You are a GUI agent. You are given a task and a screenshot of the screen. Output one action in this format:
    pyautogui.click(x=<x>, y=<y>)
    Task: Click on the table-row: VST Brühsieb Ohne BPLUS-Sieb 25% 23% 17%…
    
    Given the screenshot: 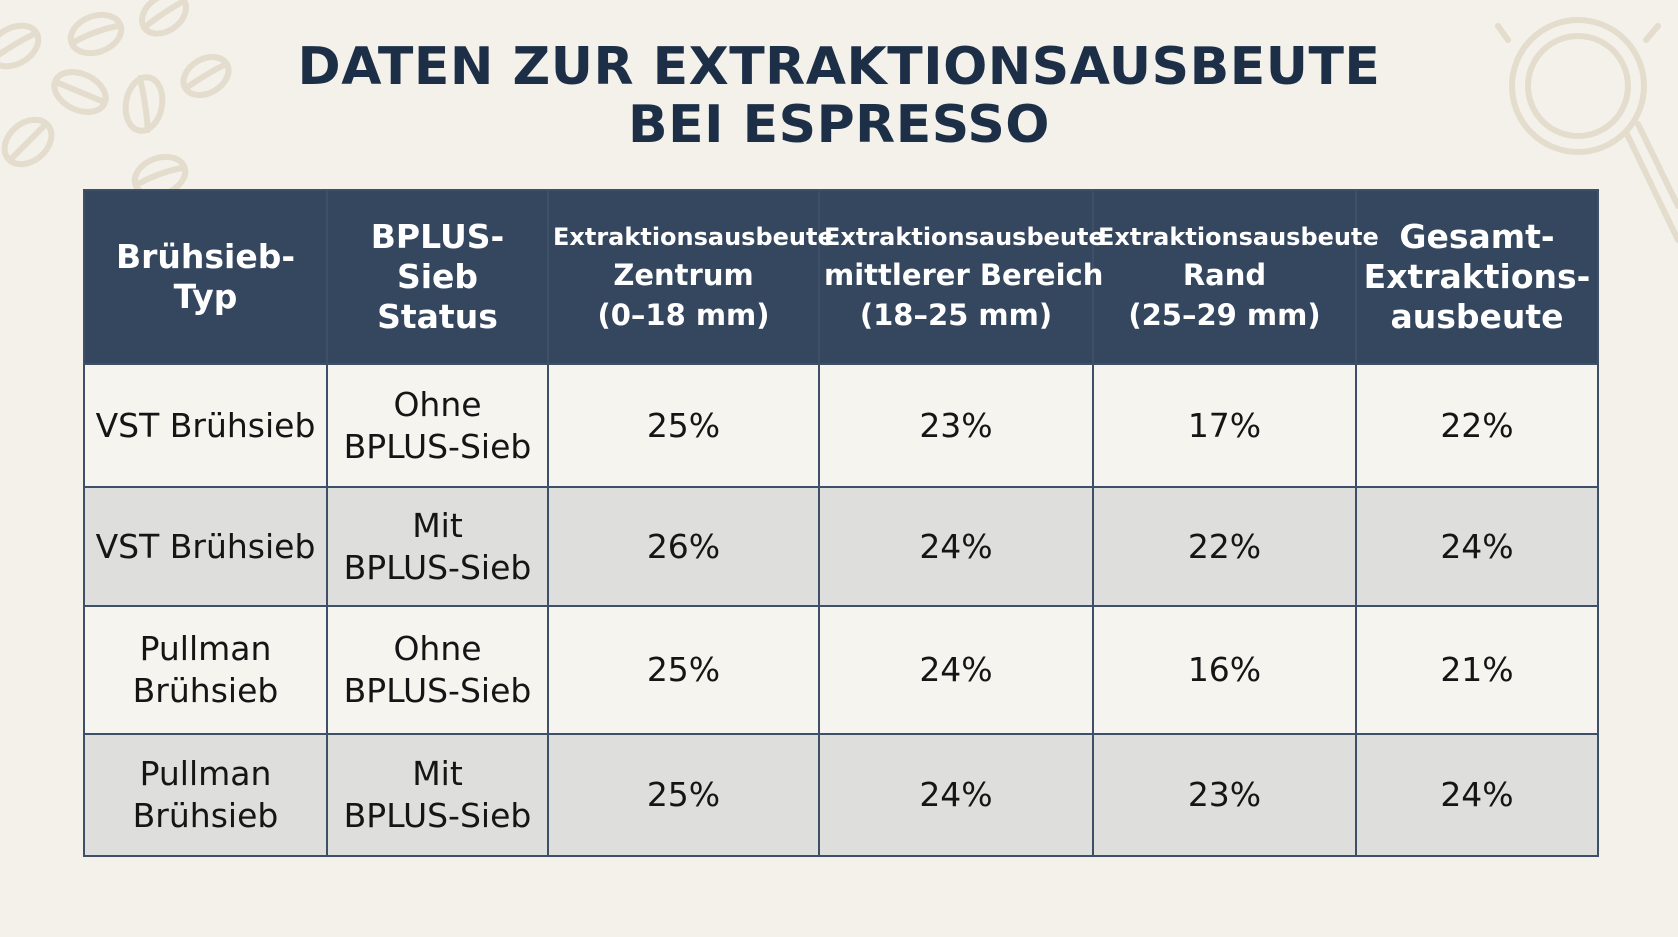 What is the action you would take?
    pyautogui.click(x=841, y=425)
    